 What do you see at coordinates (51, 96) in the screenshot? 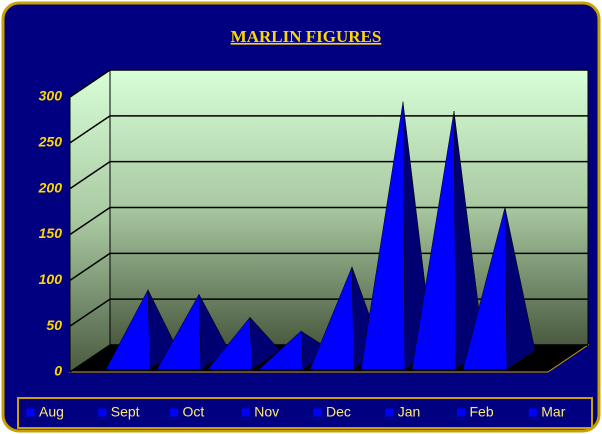
I see `y-tick-label: 300` at bounding box center [51, 96].